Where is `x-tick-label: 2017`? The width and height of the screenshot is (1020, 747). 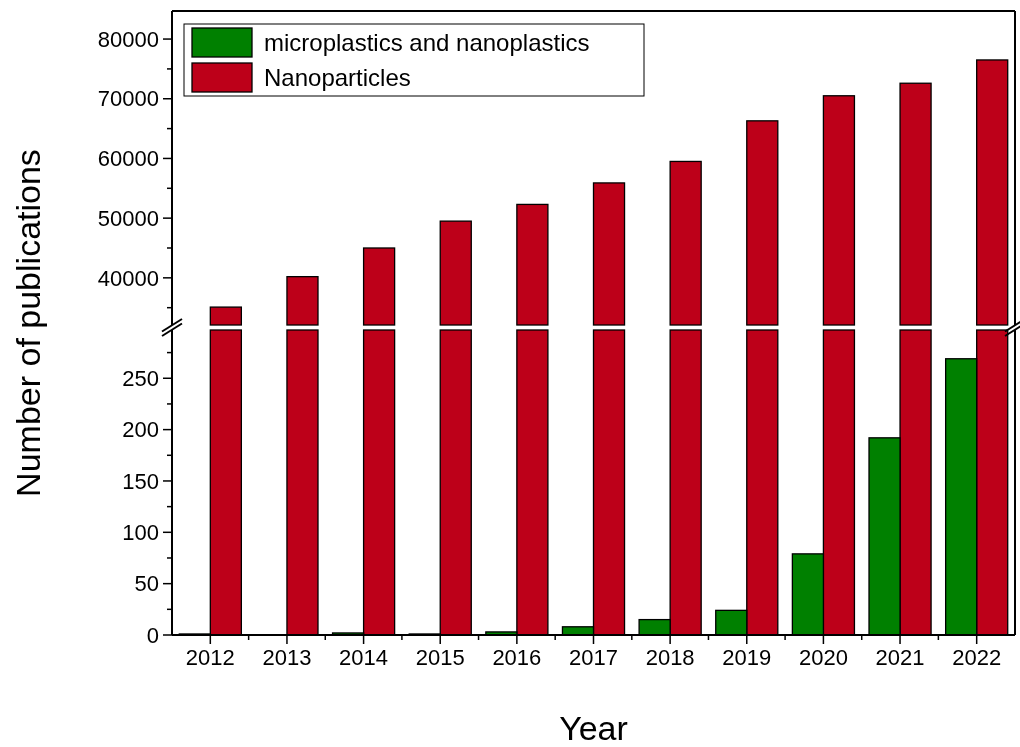 x-tick-label: 2017 is located at coordinates (593, 657).